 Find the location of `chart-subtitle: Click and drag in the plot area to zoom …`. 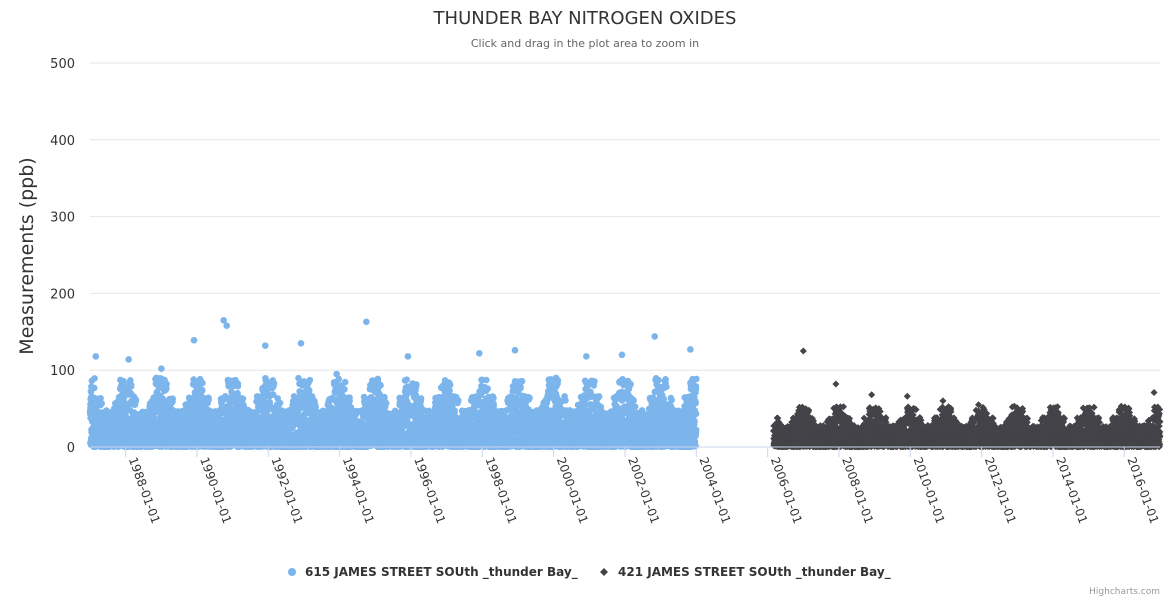

chart-subtitle: Click and drag in the plot area to zoom … is located at coordinates (585, 43).